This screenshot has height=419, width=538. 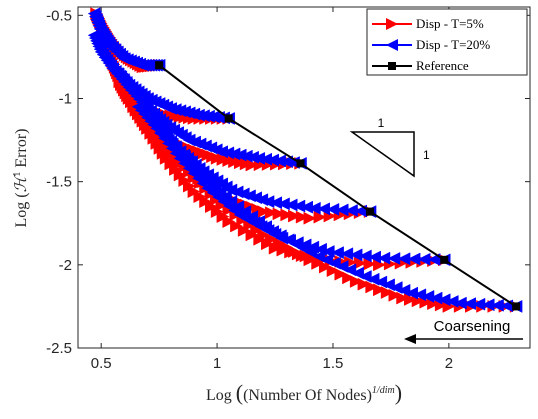 I want to click on y-tick-label-3: -2, so click(x=65, y=265).